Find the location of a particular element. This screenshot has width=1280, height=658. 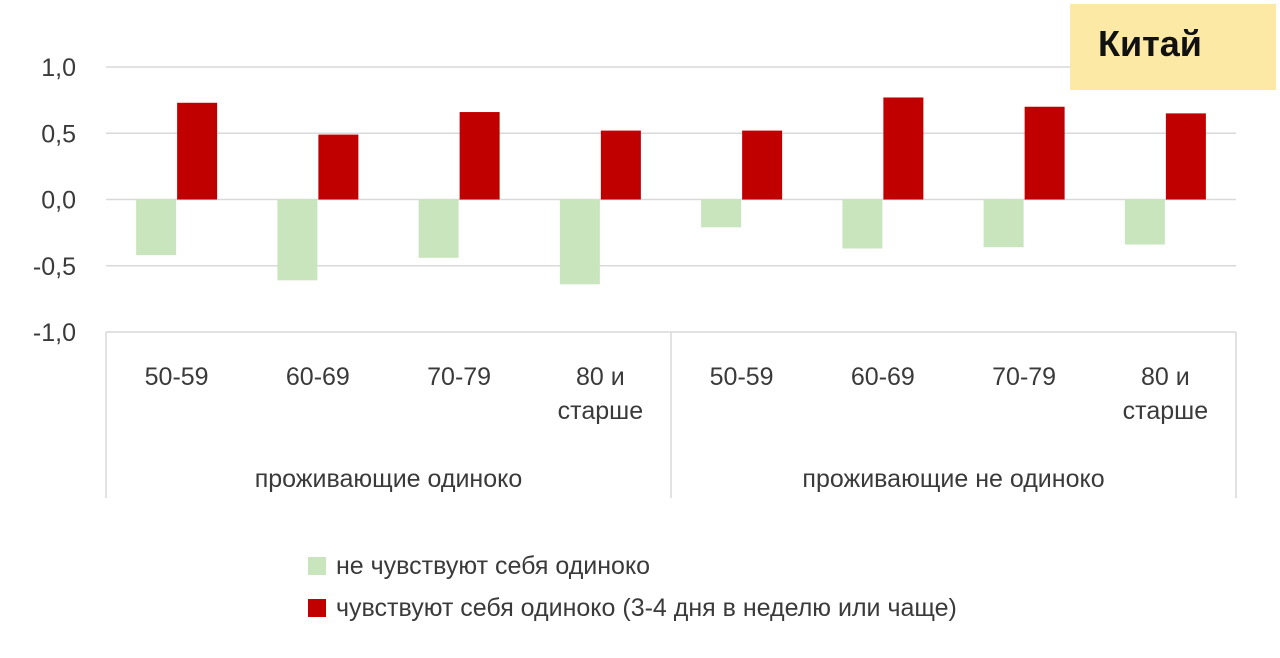

y-tick-label: 0,5 is located at coordinates (58, 134).